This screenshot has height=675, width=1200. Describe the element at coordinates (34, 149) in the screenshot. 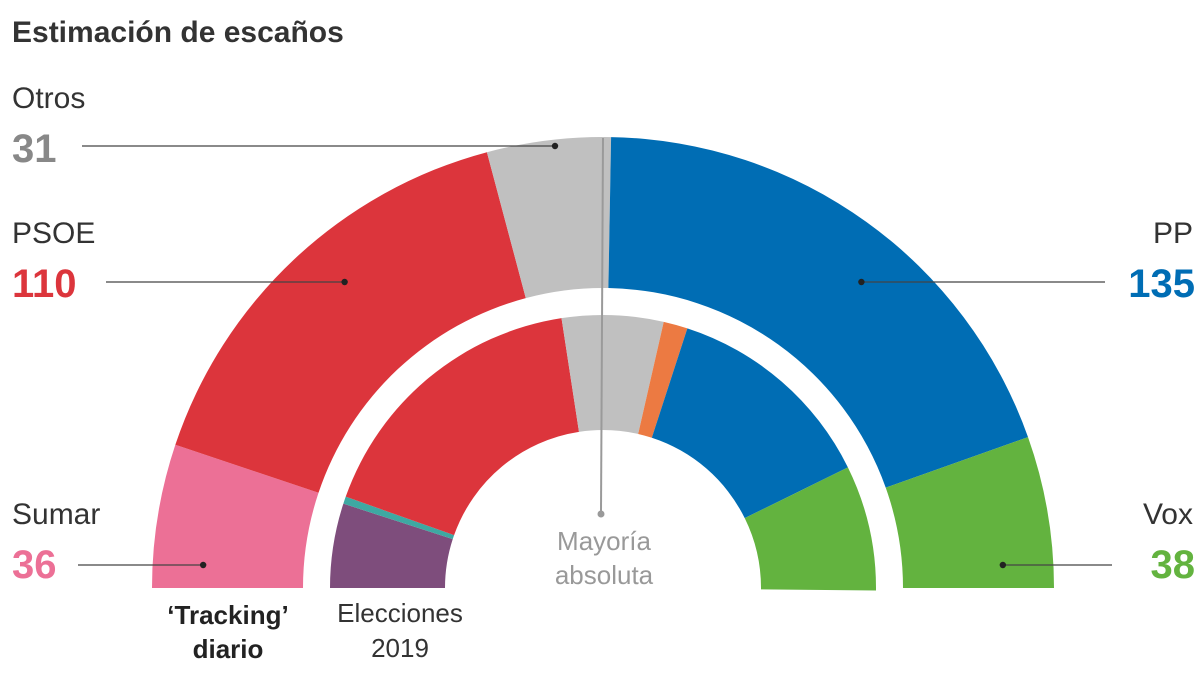

I see `party-seats-otros: 31` at that location.